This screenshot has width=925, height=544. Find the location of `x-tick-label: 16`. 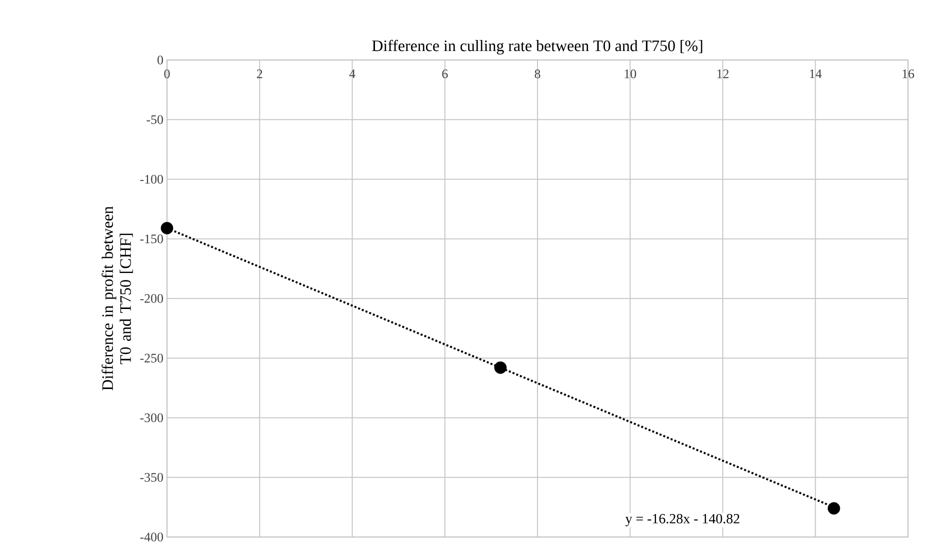

x-tick-label: 16 is located at coordinates (908, 73).